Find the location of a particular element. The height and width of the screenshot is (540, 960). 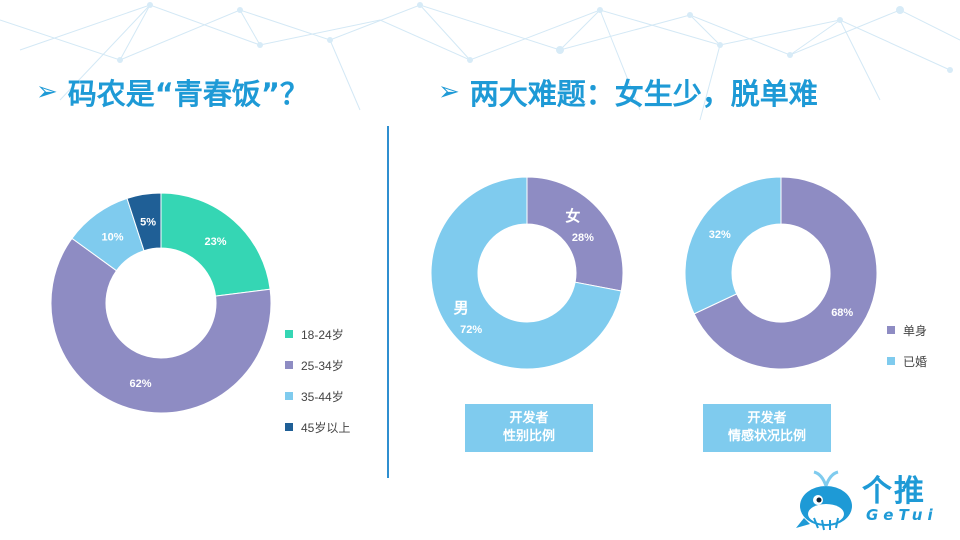

section-title-right-text: 两大难题：女生少，脱单难 is located at coordinates (643, 94).